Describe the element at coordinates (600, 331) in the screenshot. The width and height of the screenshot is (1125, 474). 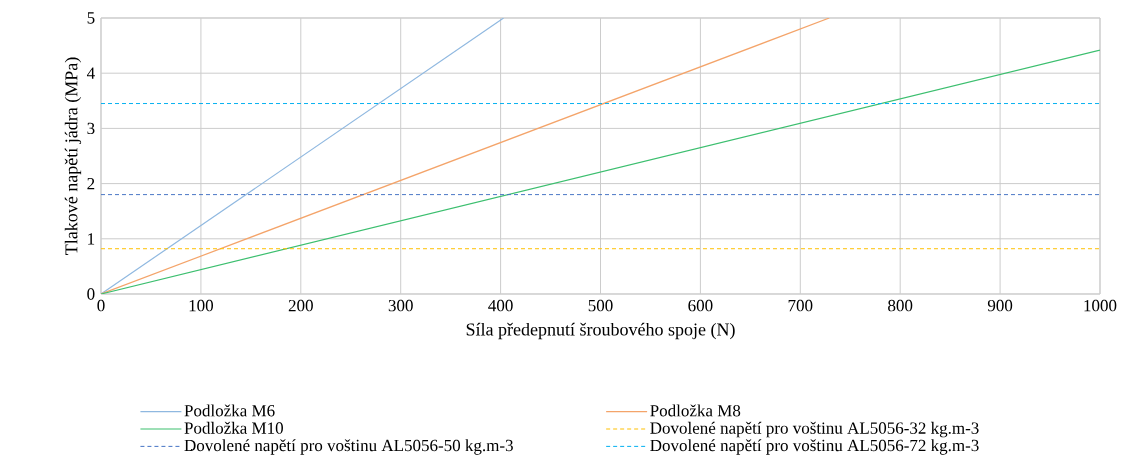
I see `x-axis-title: Síla předepnutí šroubového spoje (N)` at that location.